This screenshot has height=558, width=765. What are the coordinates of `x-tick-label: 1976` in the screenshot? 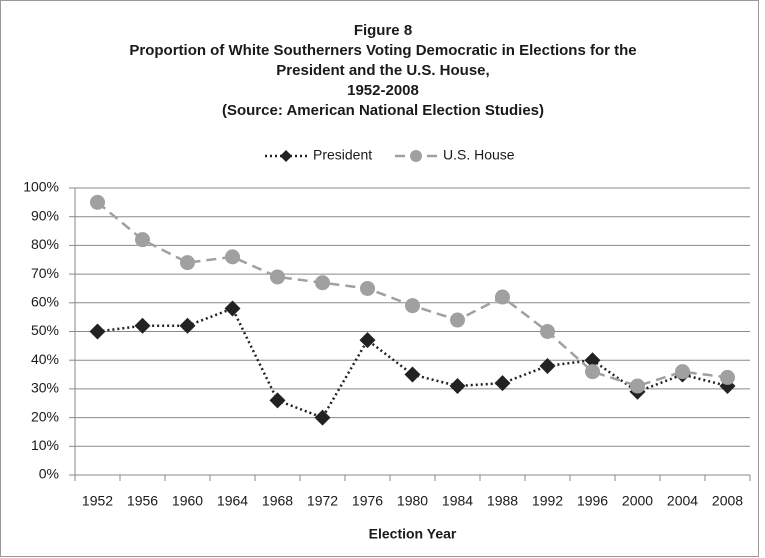 It's located at (367, 501).